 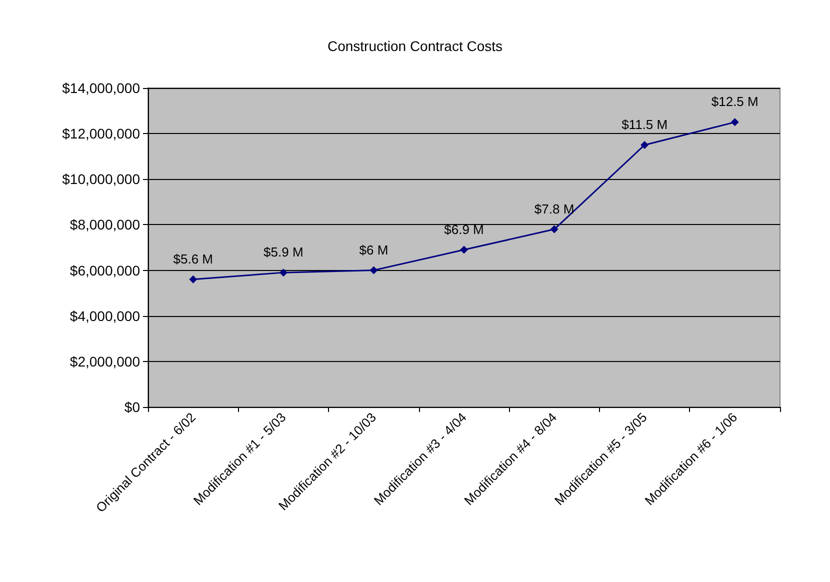 I want to click on data-label: $11.5 M, so click(x=645, y=124).